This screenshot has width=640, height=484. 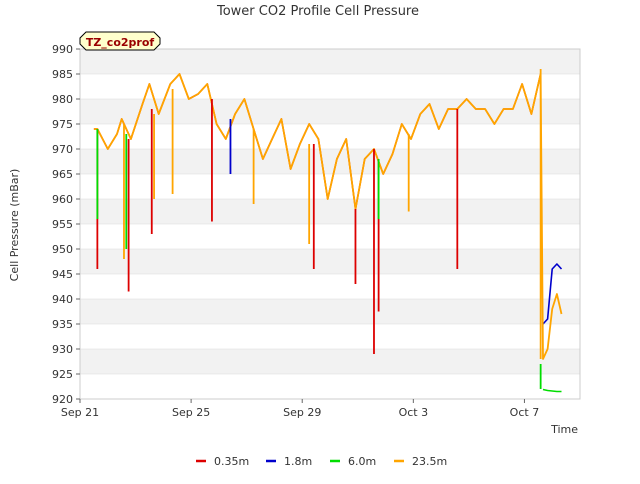 I want to click on series-line-6_0m, so click(x=552, y=390).